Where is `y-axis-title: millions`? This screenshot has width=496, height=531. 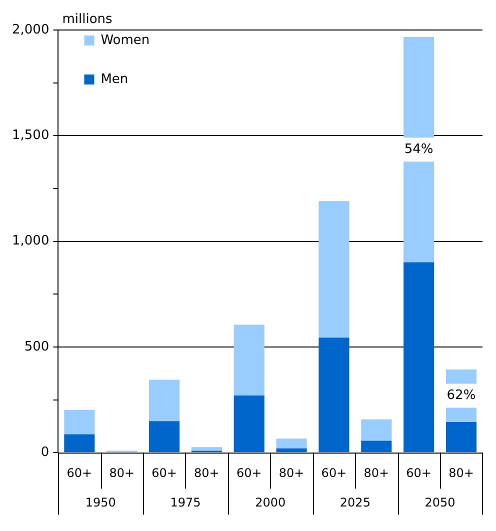 y-axis-title: millions is located at coordinates (87, 19).